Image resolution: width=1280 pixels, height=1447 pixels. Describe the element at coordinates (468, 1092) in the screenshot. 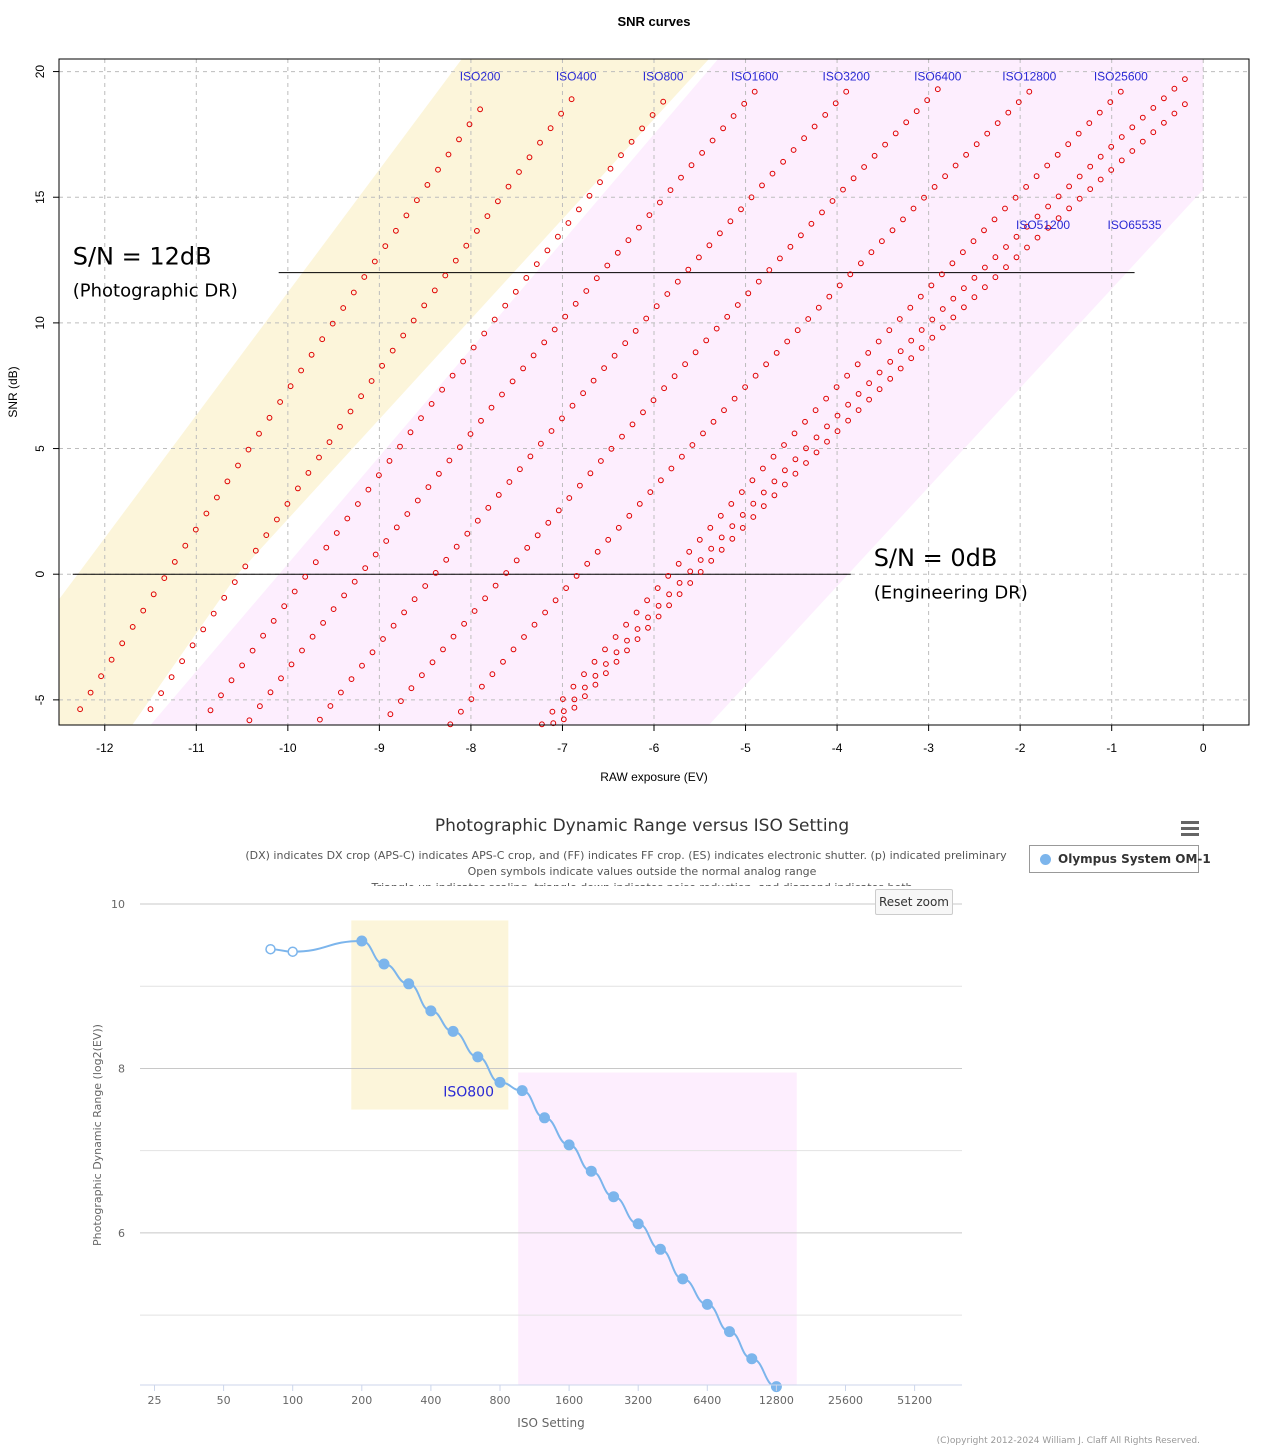

I see `dr-annotation: ISO800` at that location.